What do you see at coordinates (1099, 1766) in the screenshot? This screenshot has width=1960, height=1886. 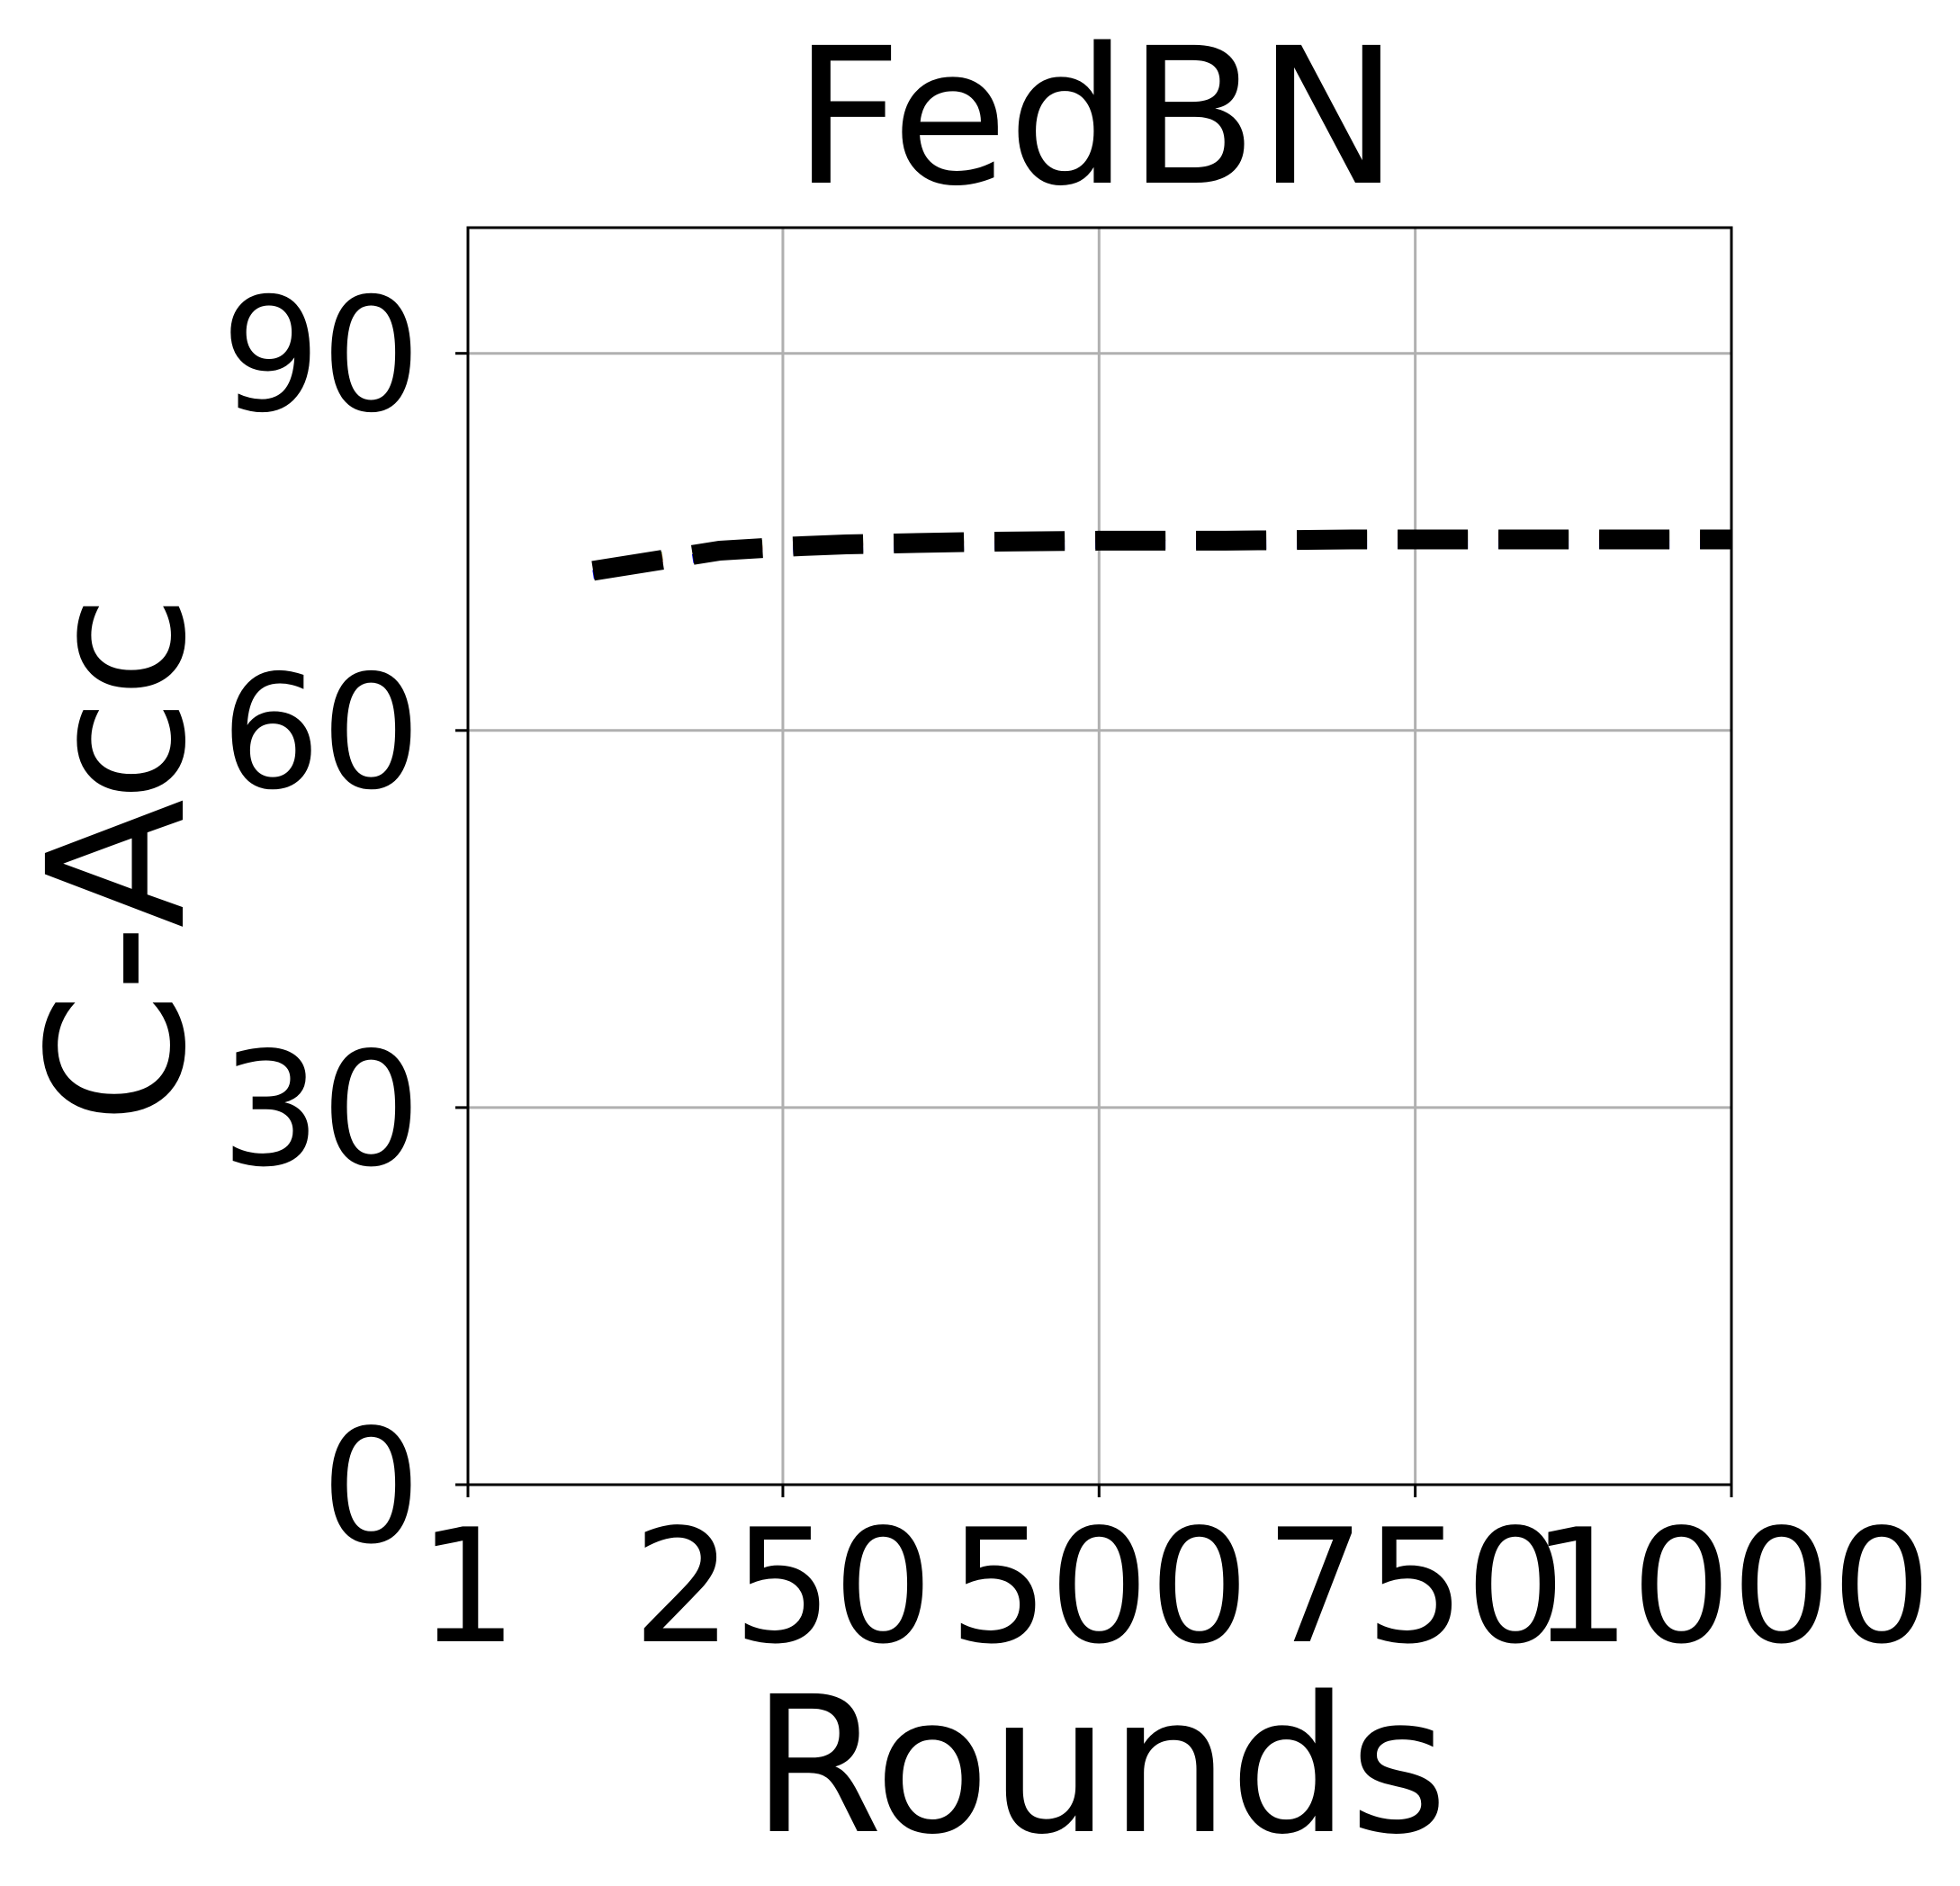 I see `x-axis-label: Rounds` at bounding box center [1099, 1766].